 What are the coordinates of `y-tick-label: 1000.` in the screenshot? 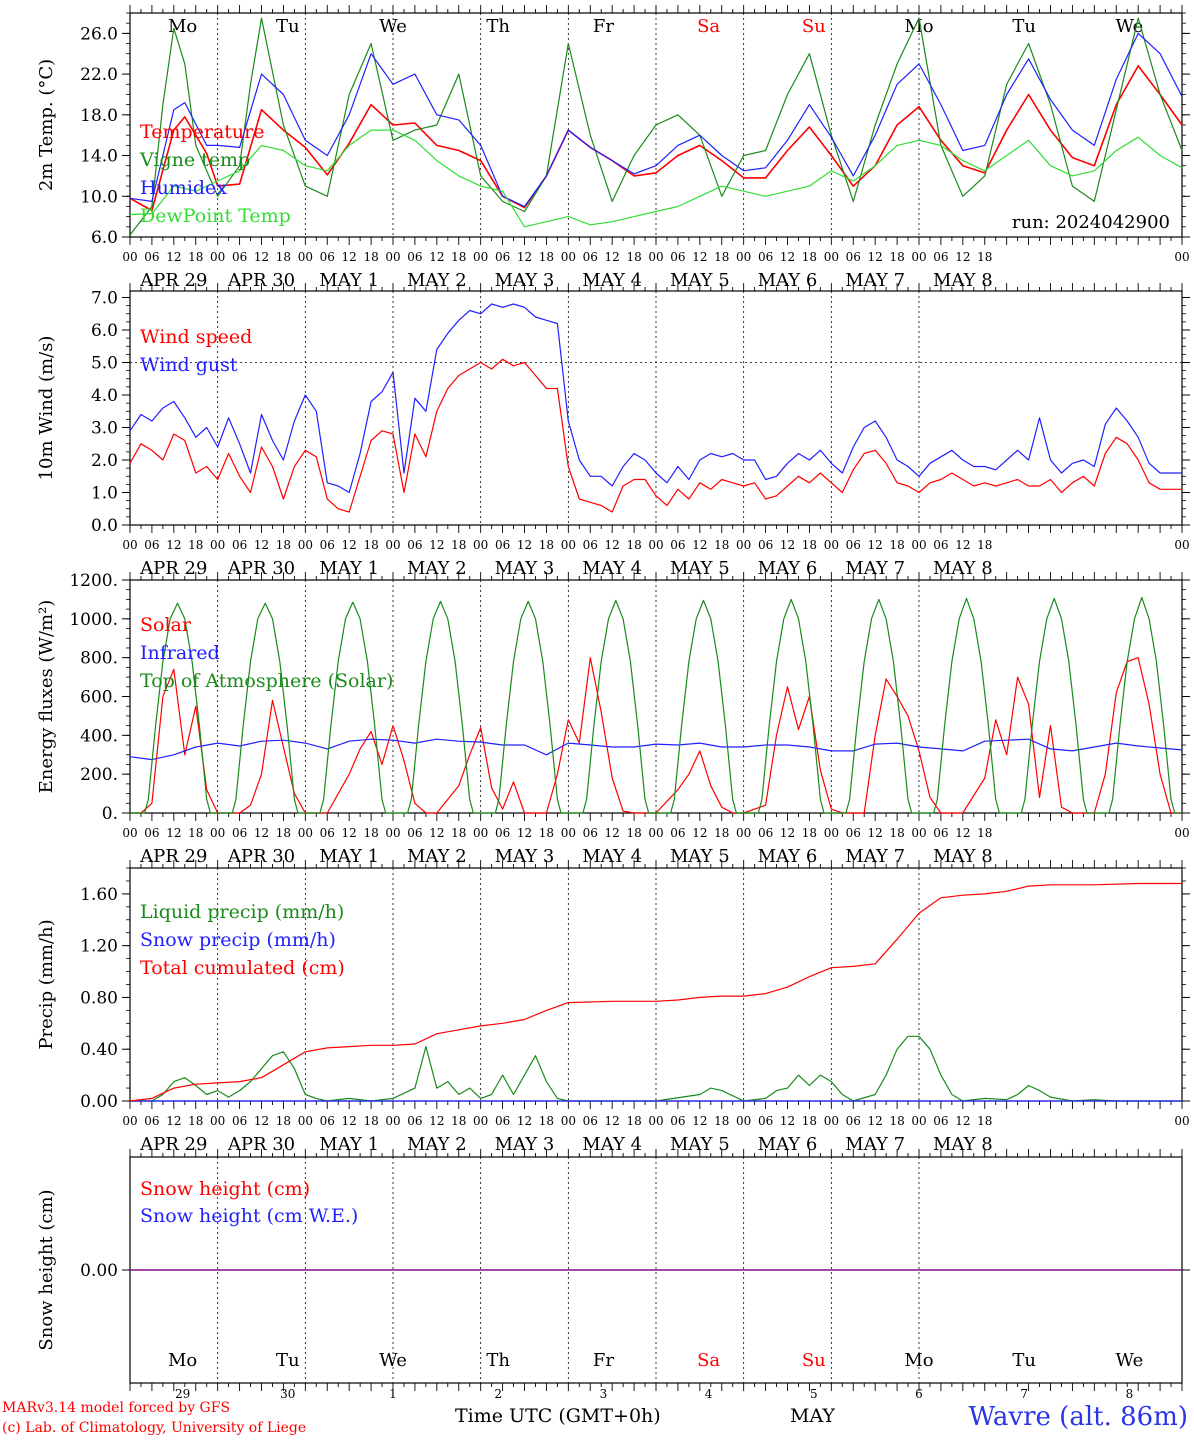 It's located at (93, 620).